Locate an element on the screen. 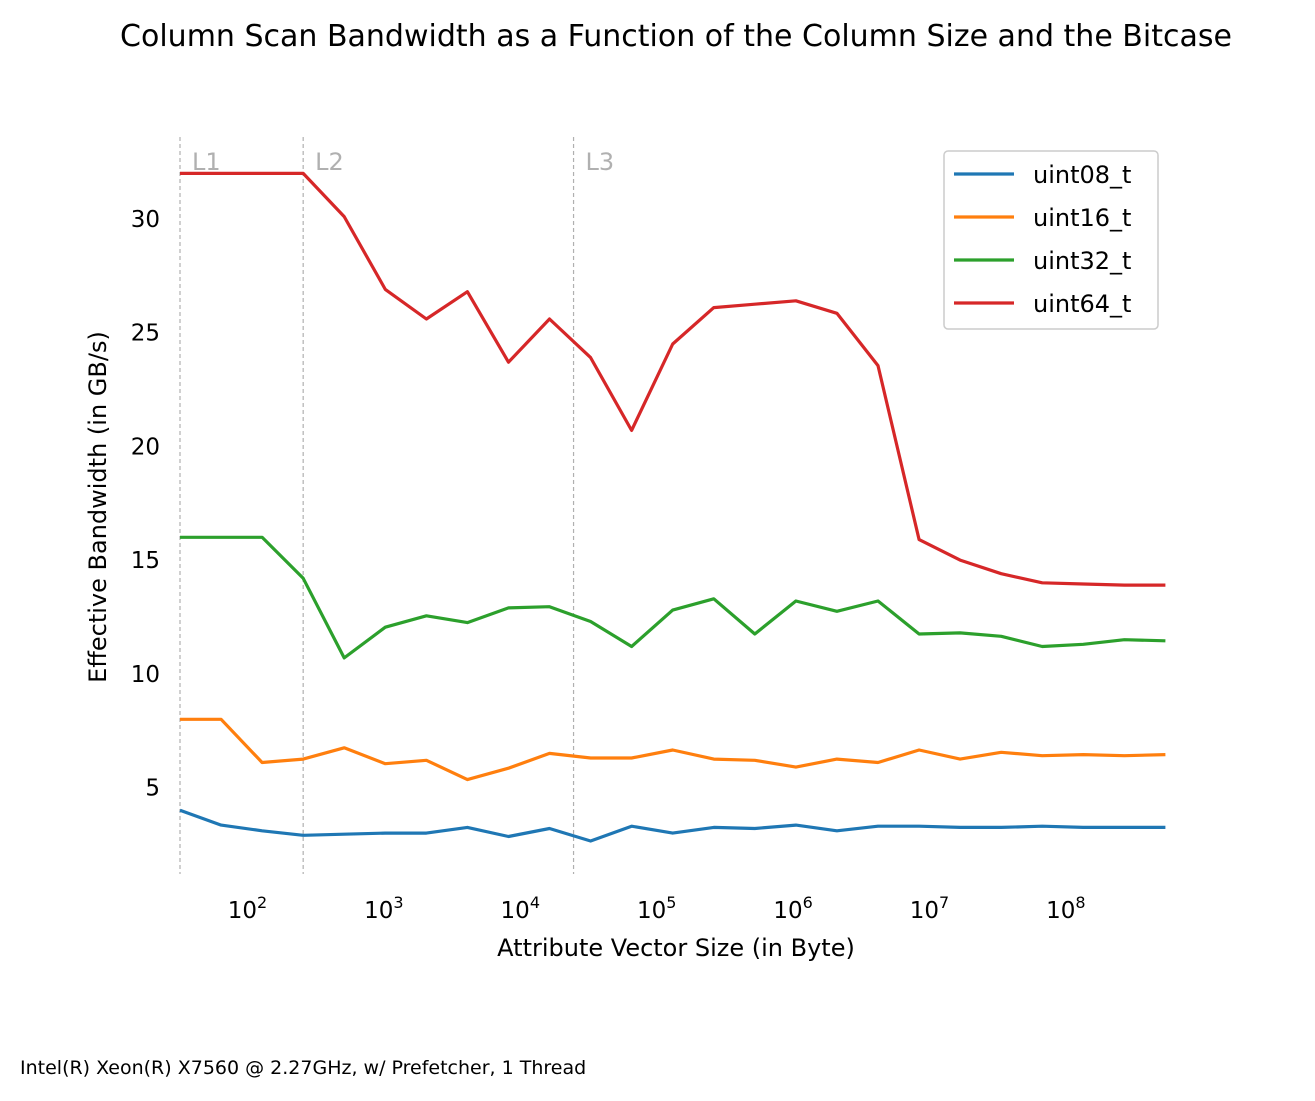  x-tick-label: 10⁴ is located at coordinates (520, 908).